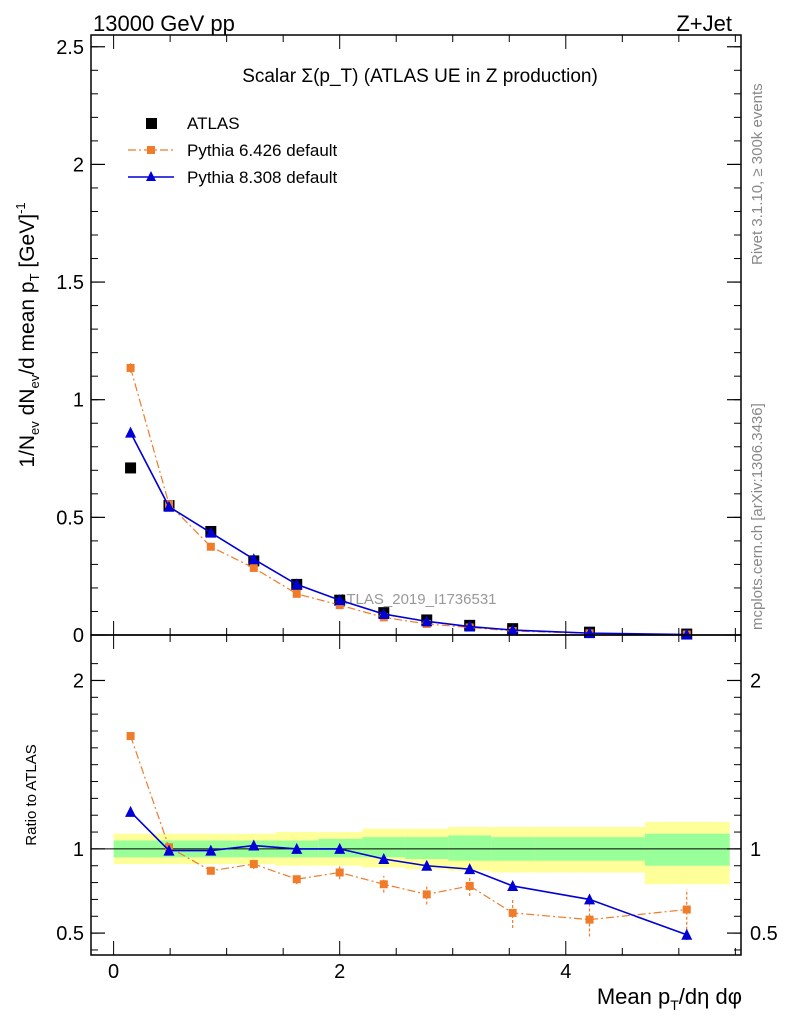 The width and height of the screenshot is (786, 1024). Describe the element at coordinates (565, 972) in the screenshot. I see `x-tick-label: 4` at that location.